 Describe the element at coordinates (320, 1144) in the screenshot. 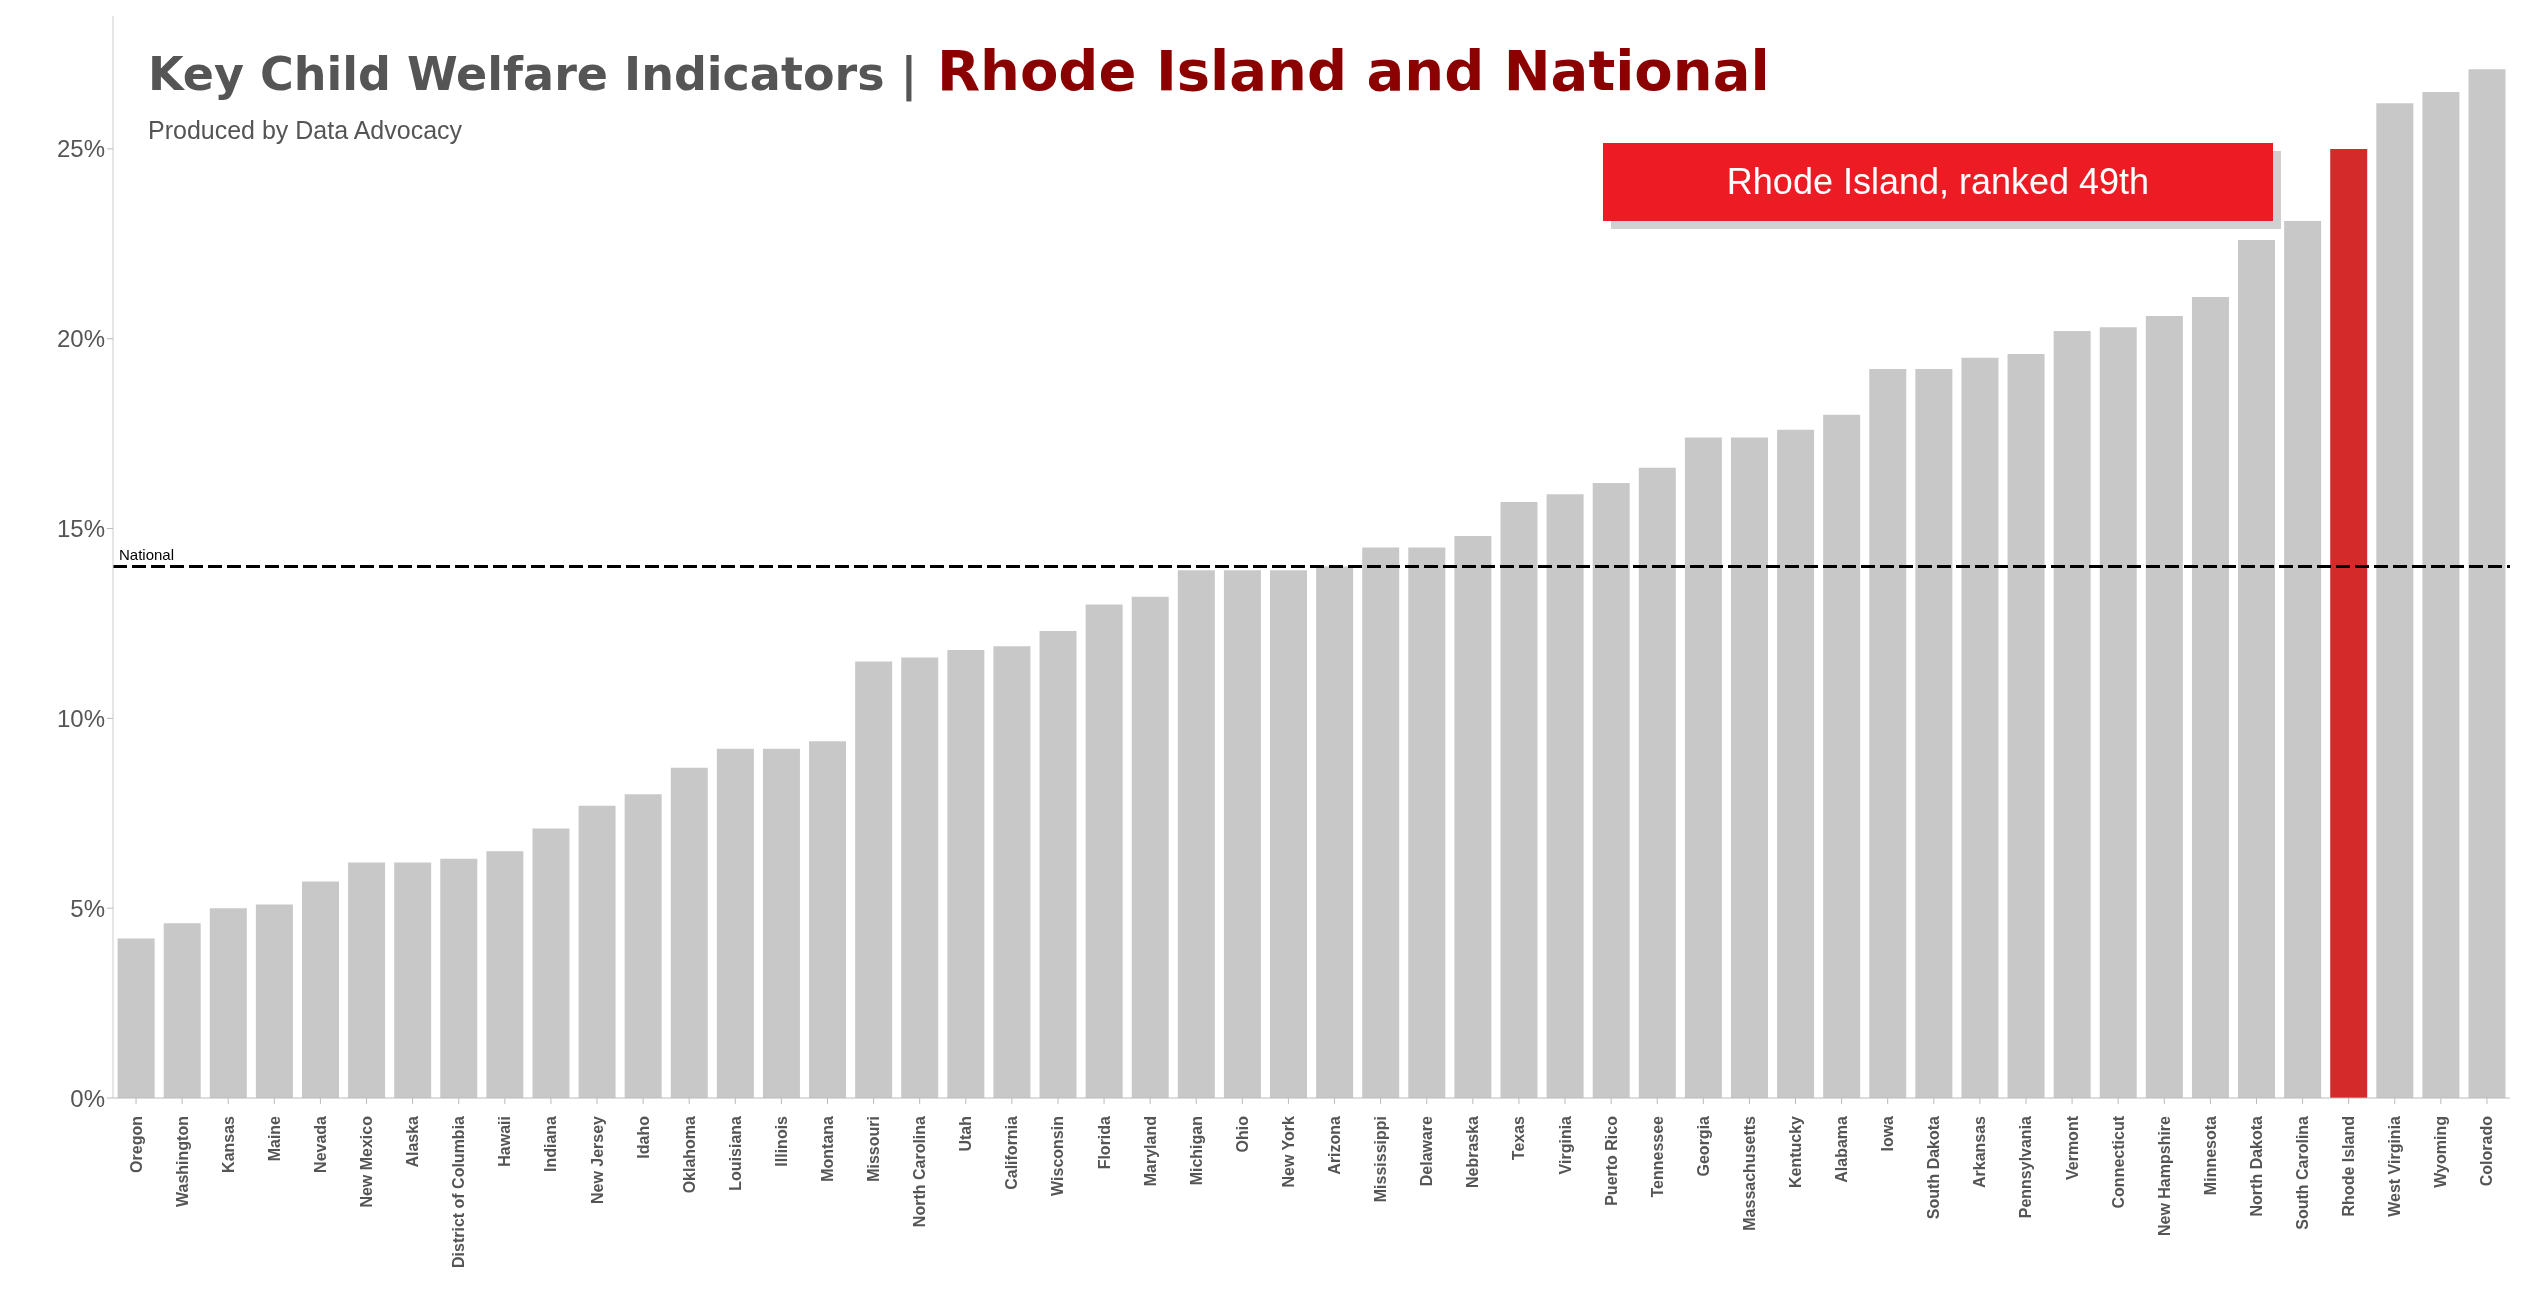

I see `x-tick-label: Nevada` at that location.